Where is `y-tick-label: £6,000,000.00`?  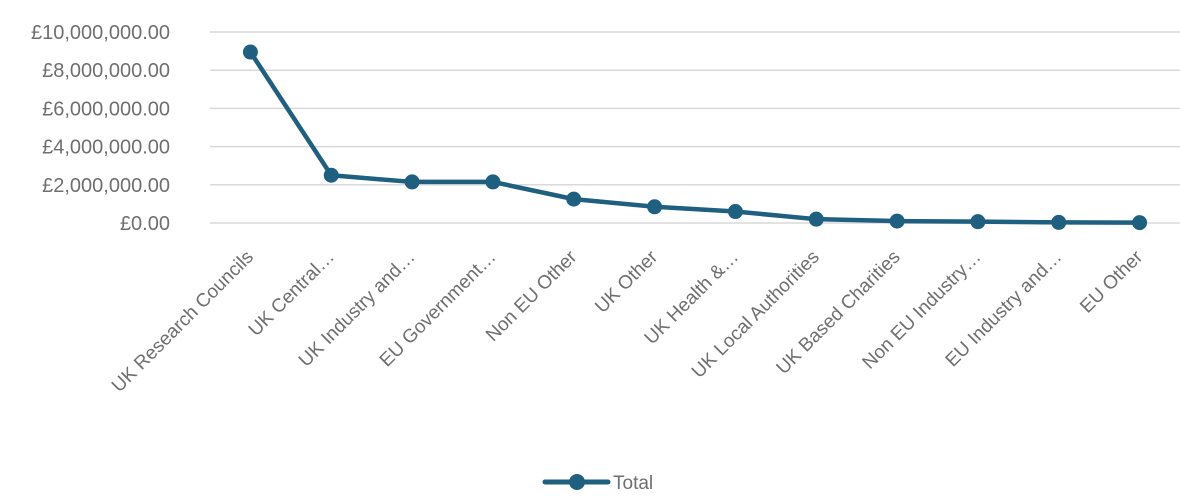
y-tick-label: £6,000,000.00 is located at coordinates (106, 109).